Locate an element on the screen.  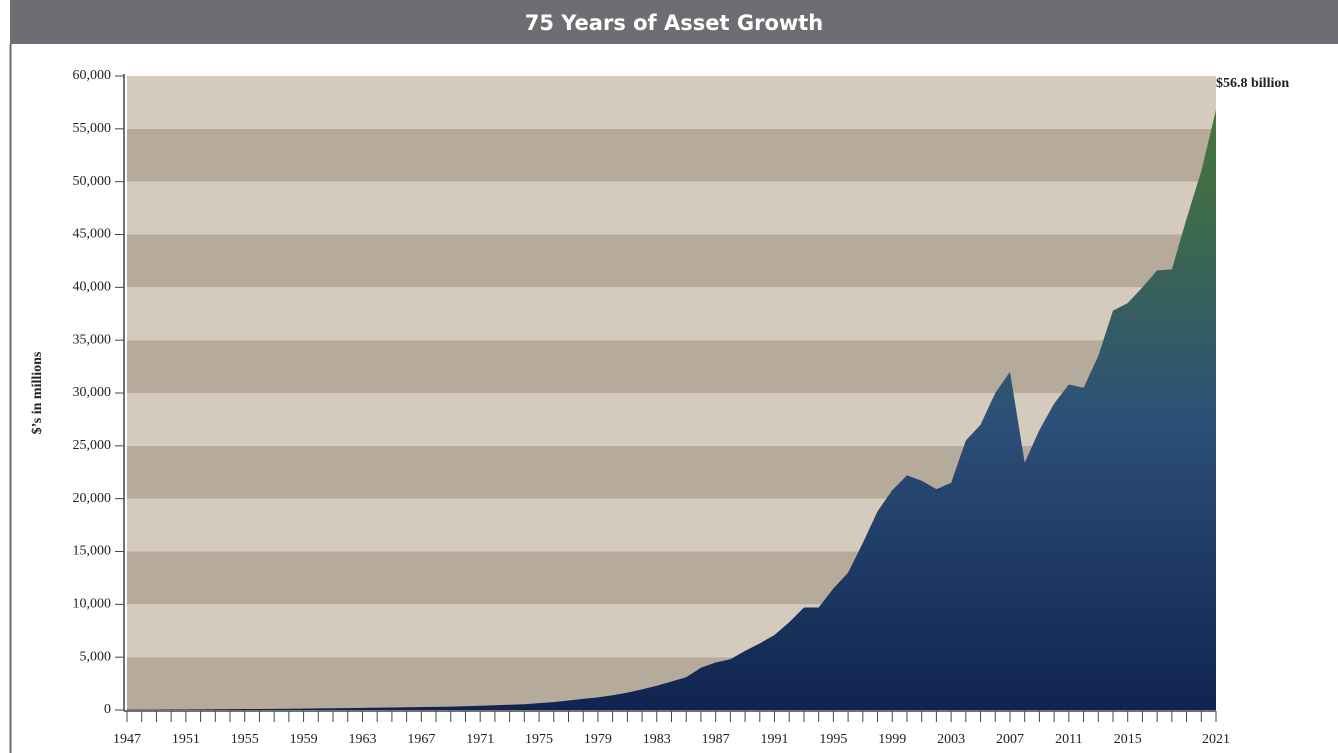
x-tick-label: 1959 is located at coordinates (304, 739).